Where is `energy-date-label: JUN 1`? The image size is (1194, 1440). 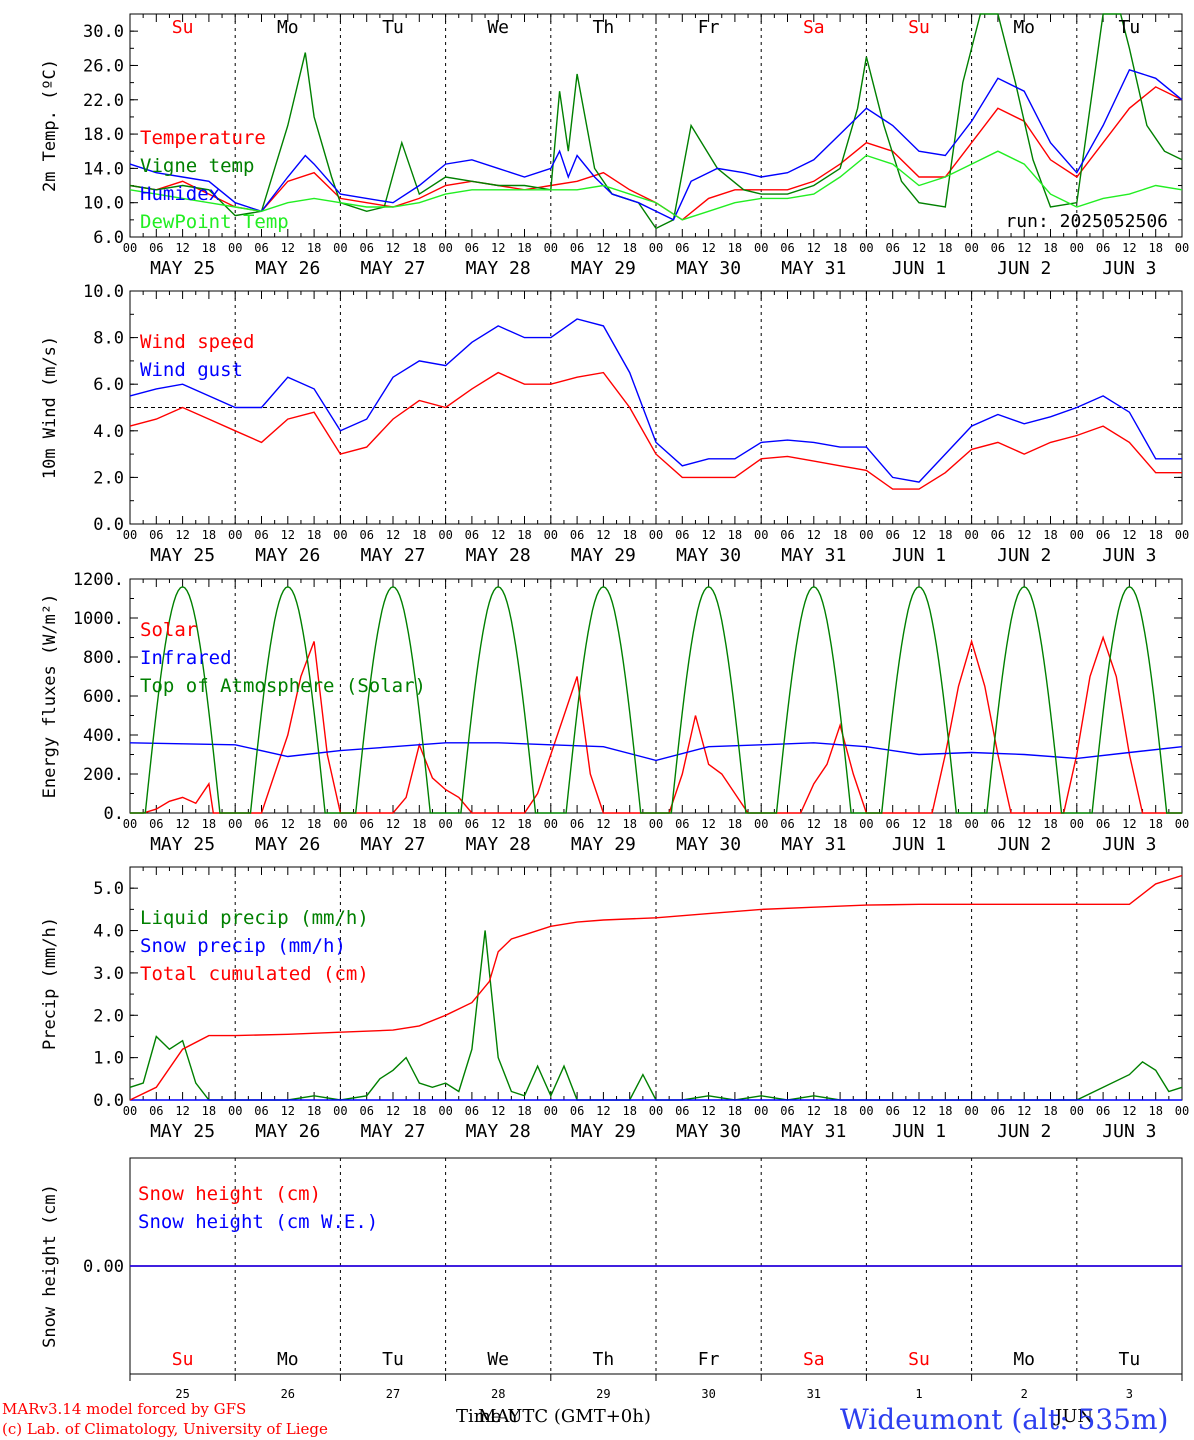
energy-date-label: JUN 1 is located at coordinates (919, 844).